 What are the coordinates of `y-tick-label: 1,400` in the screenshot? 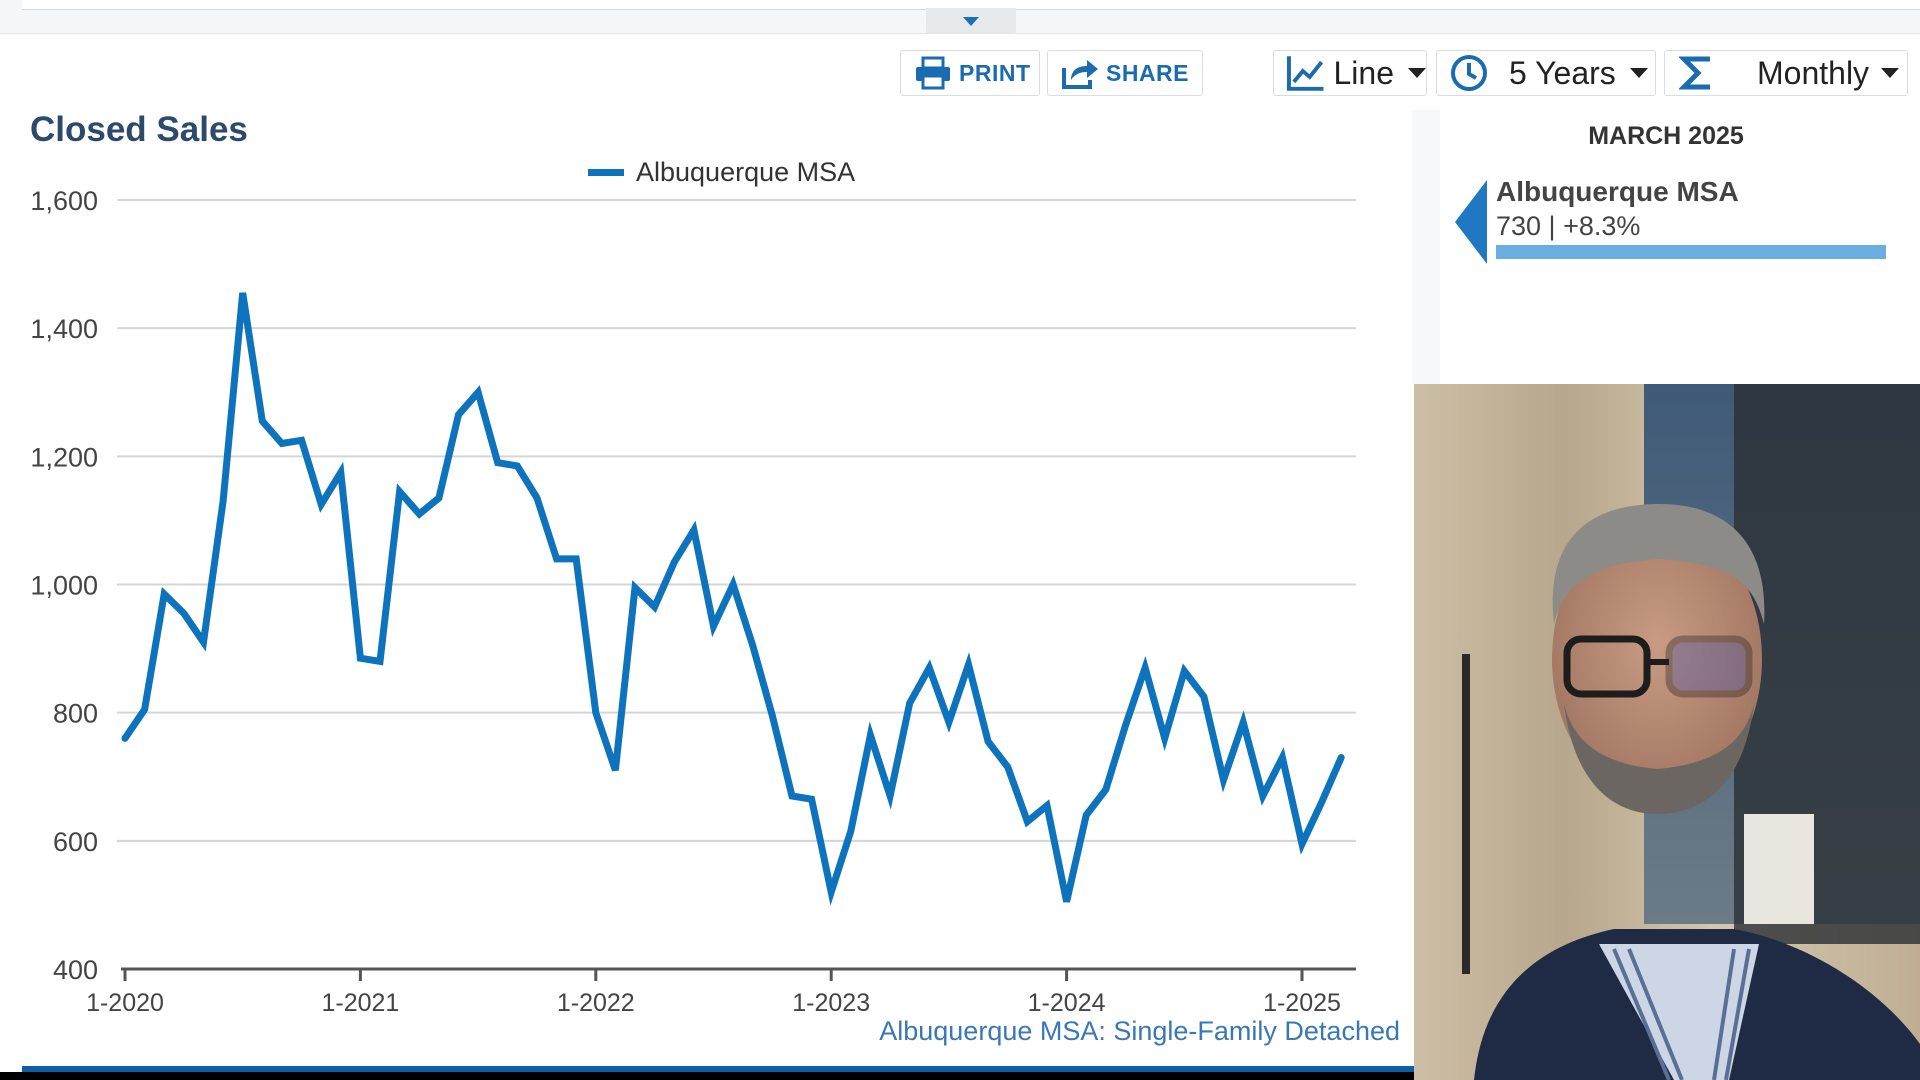 It's located at (64, 329).